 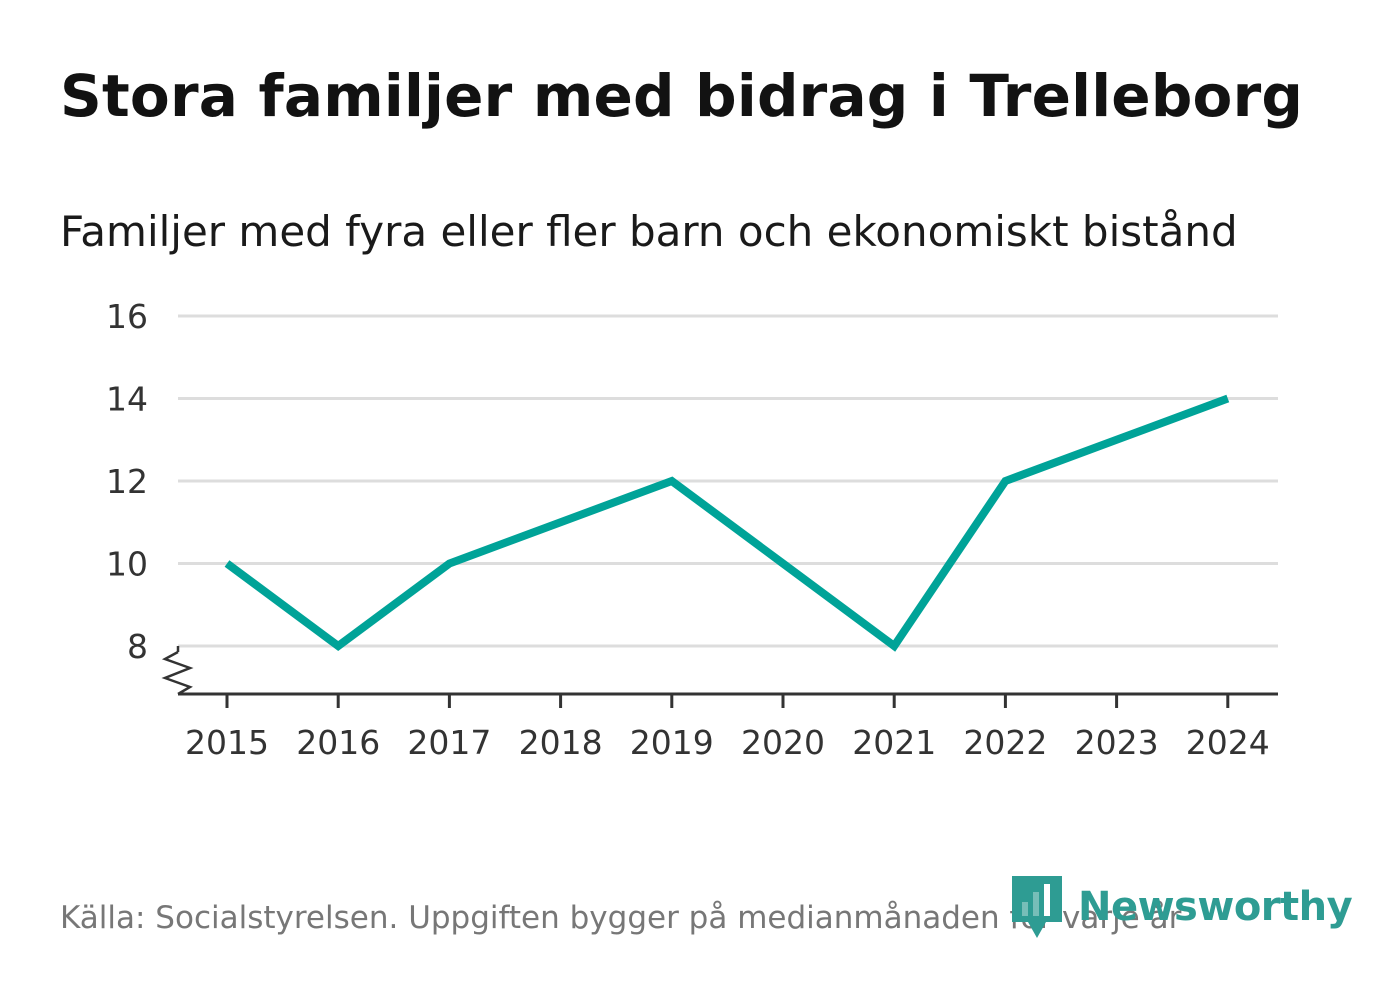 What do you see at coordinates (150, 496) in the screenshot?
I see `y-axis-ticks: 8 10 12 14 16` at bounding box center [150, 496].